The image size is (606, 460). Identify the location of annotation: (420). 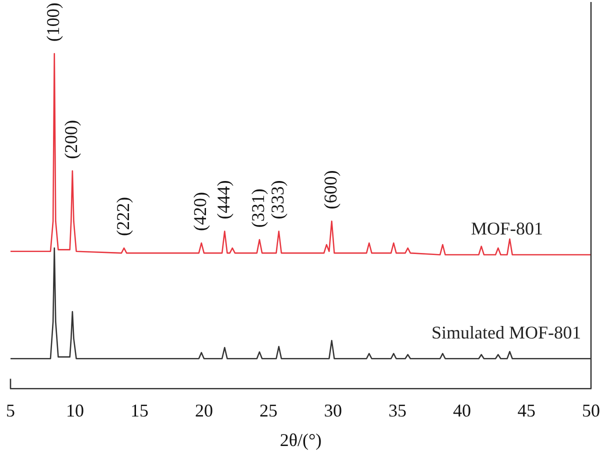
(200, 211).